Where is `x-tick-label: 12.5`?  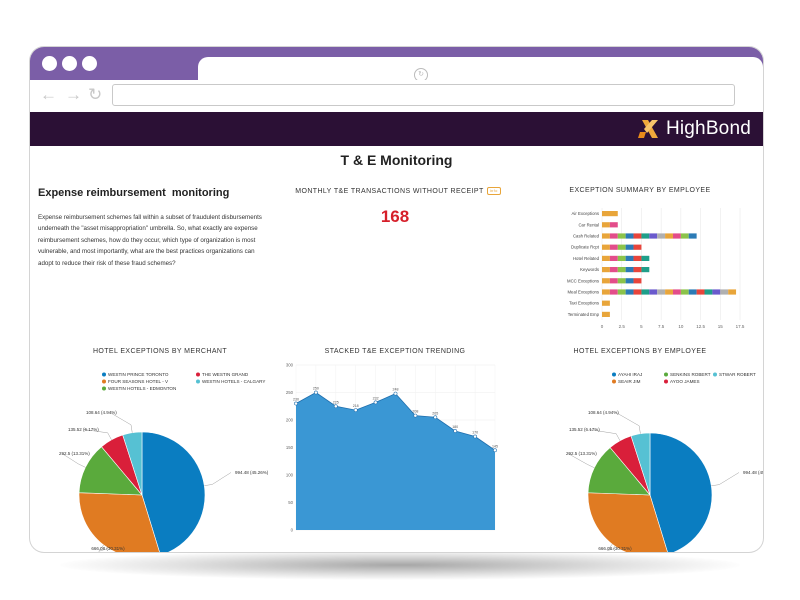
x-tick-label: 12.5 is located at coordinates (700, 326).